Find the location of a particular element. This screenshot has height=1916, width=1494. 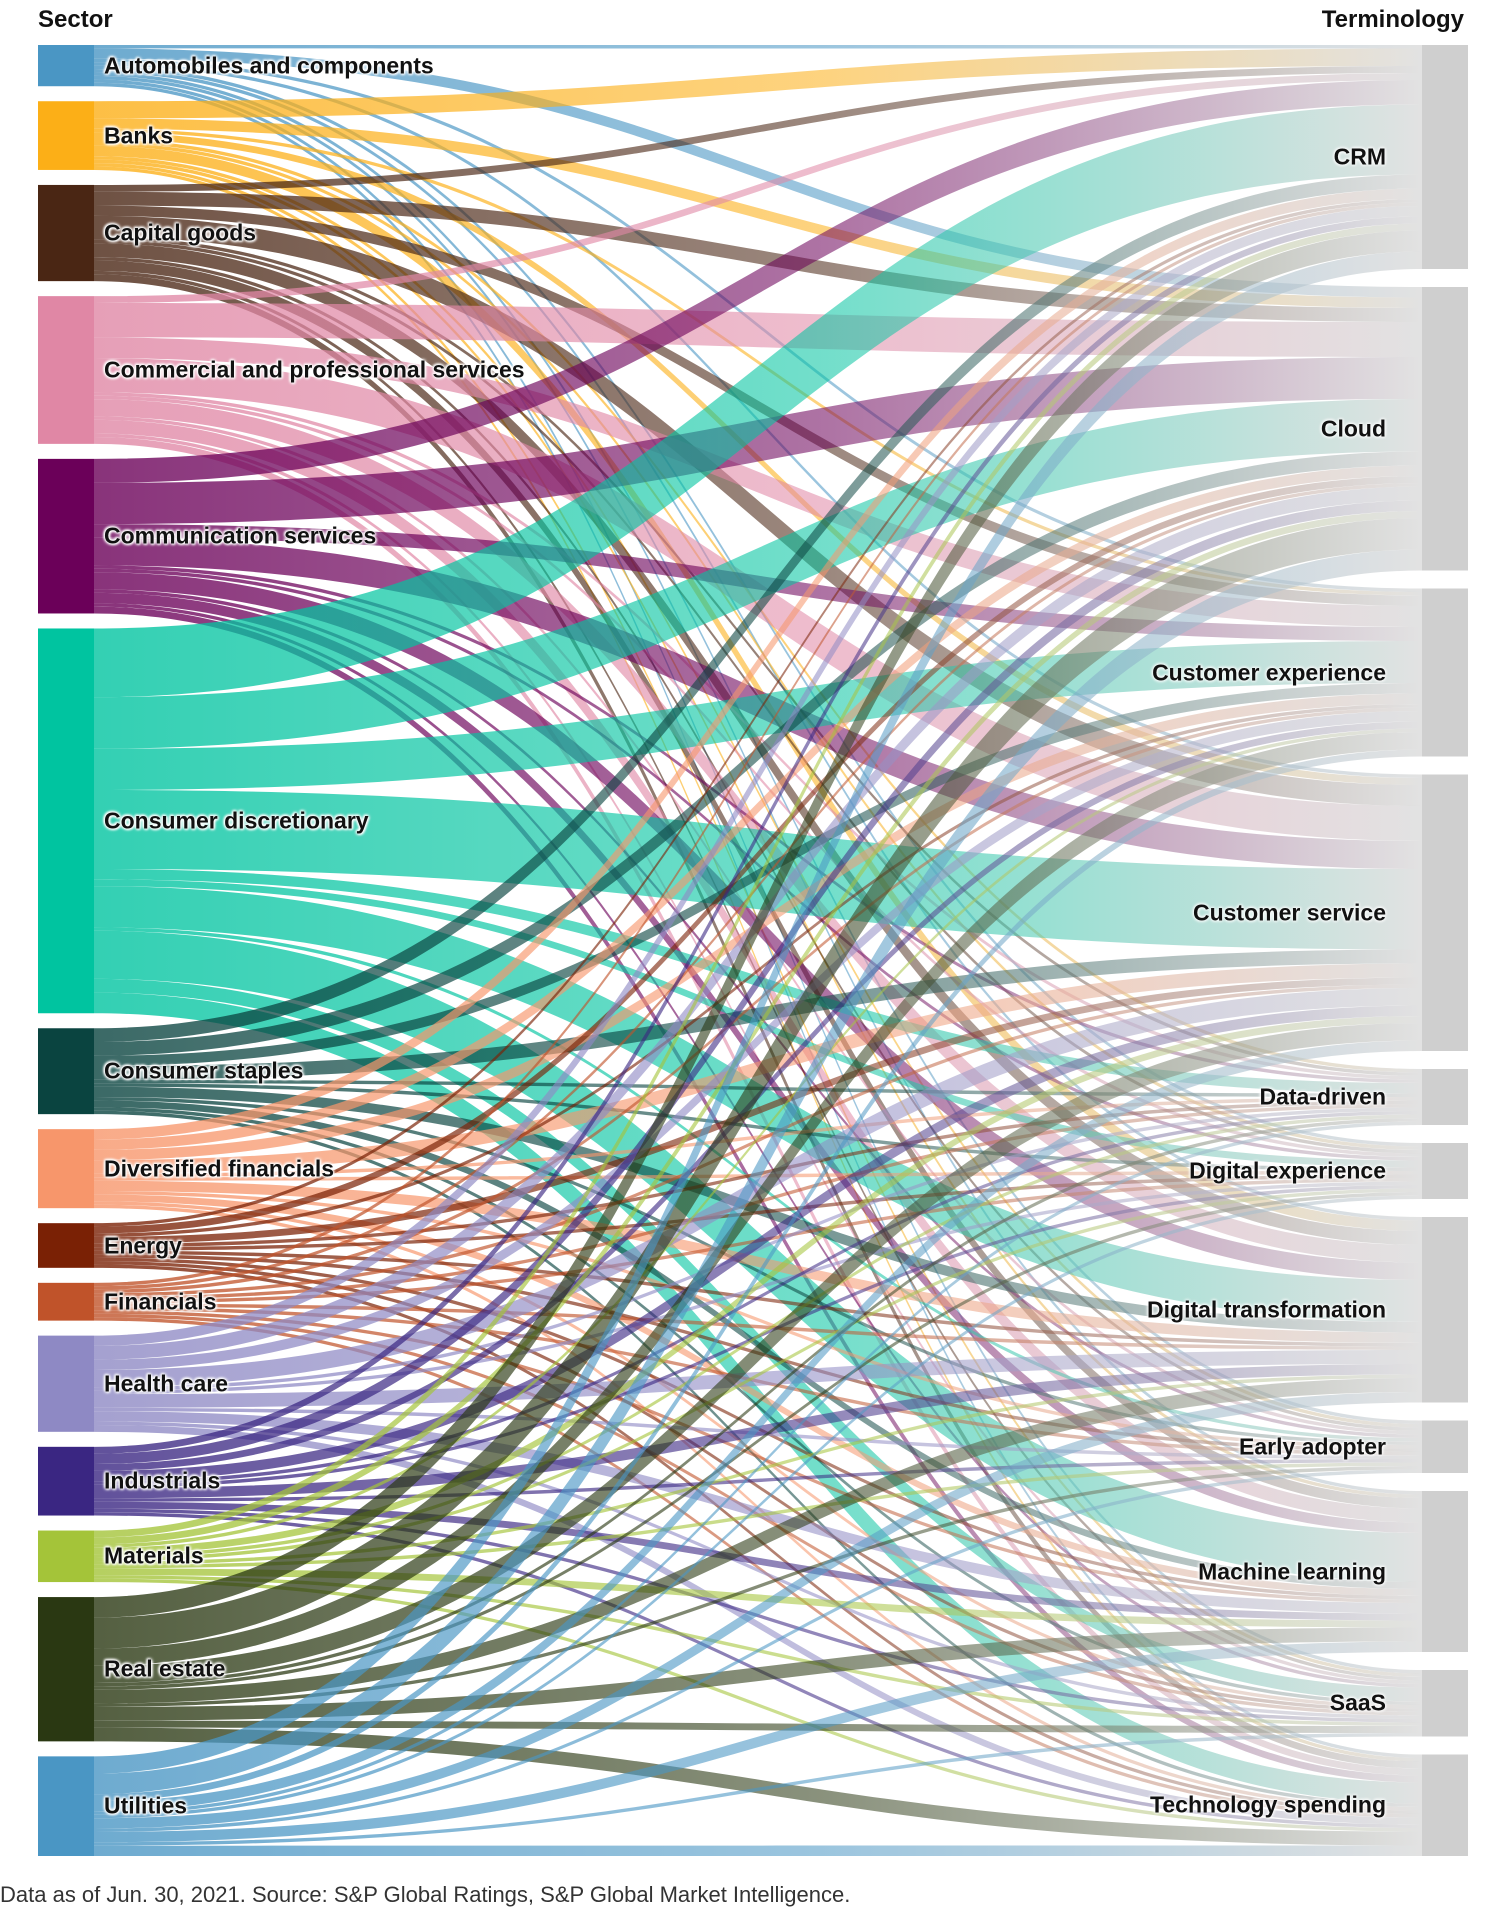

sector-header: Sector is located at coordinates (75, 19).